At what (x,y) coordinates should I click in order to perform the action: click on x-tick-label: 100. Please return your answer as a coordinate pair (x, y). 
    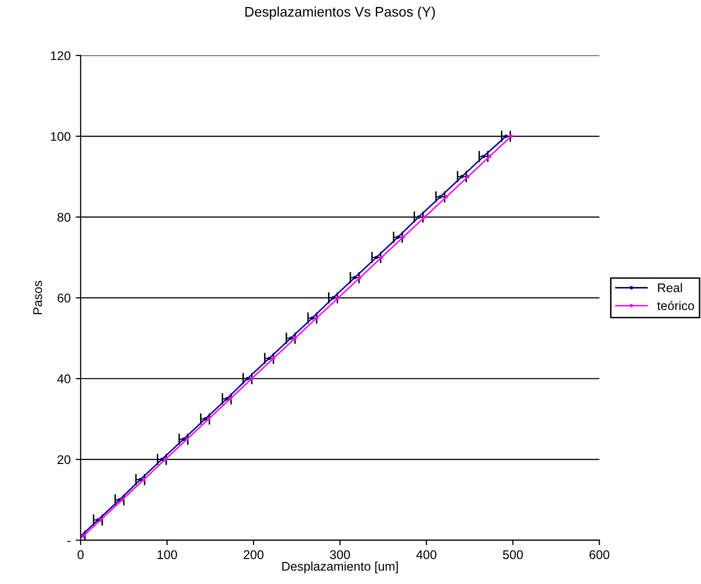
    Looking at the image, I should click on (168, 555).